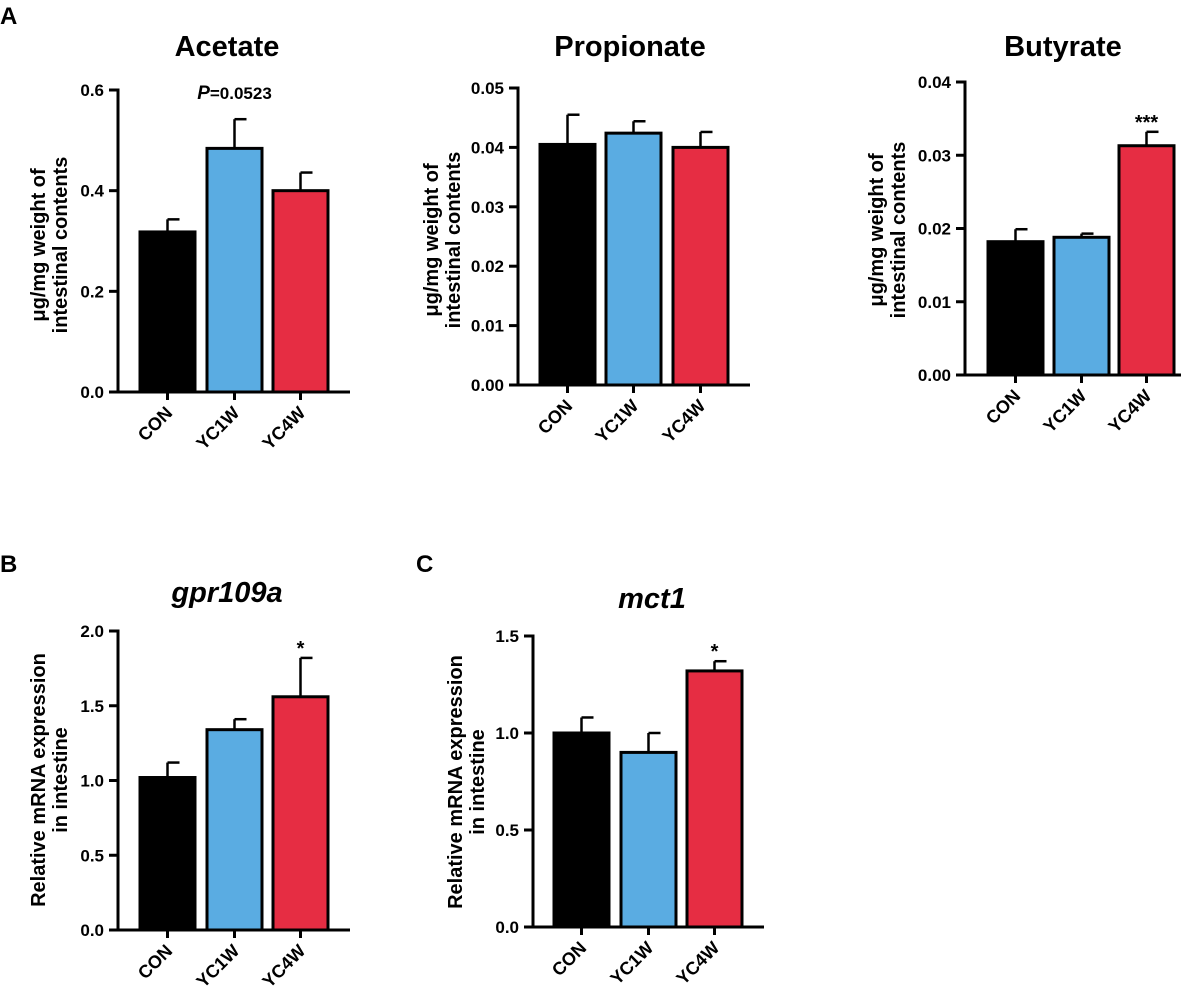  What do you see at coordinates (487, 88) in the screenshot?
I see `y-tick-label: 0.05` at bounding box center [487, 88].